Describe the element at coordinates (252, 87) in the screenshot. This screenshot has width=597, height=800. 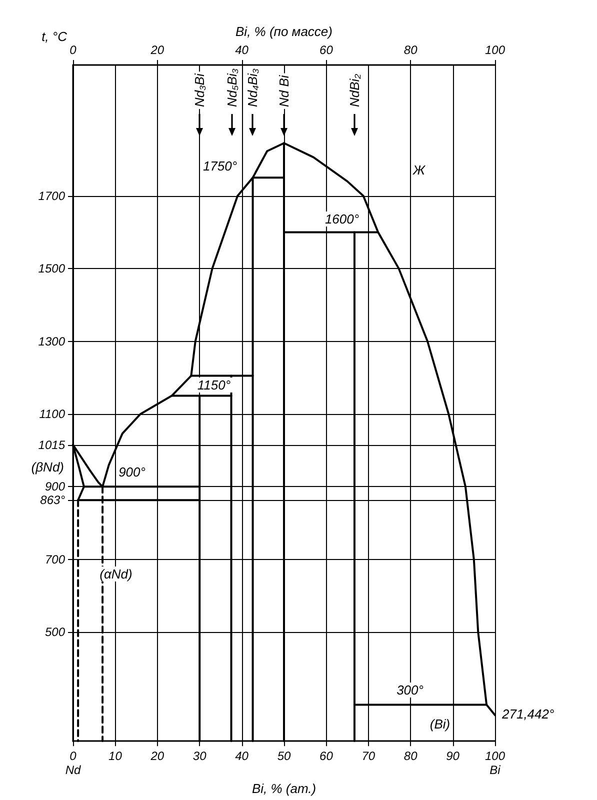
I see `annotation: Nd₄Bi₃` at that location.